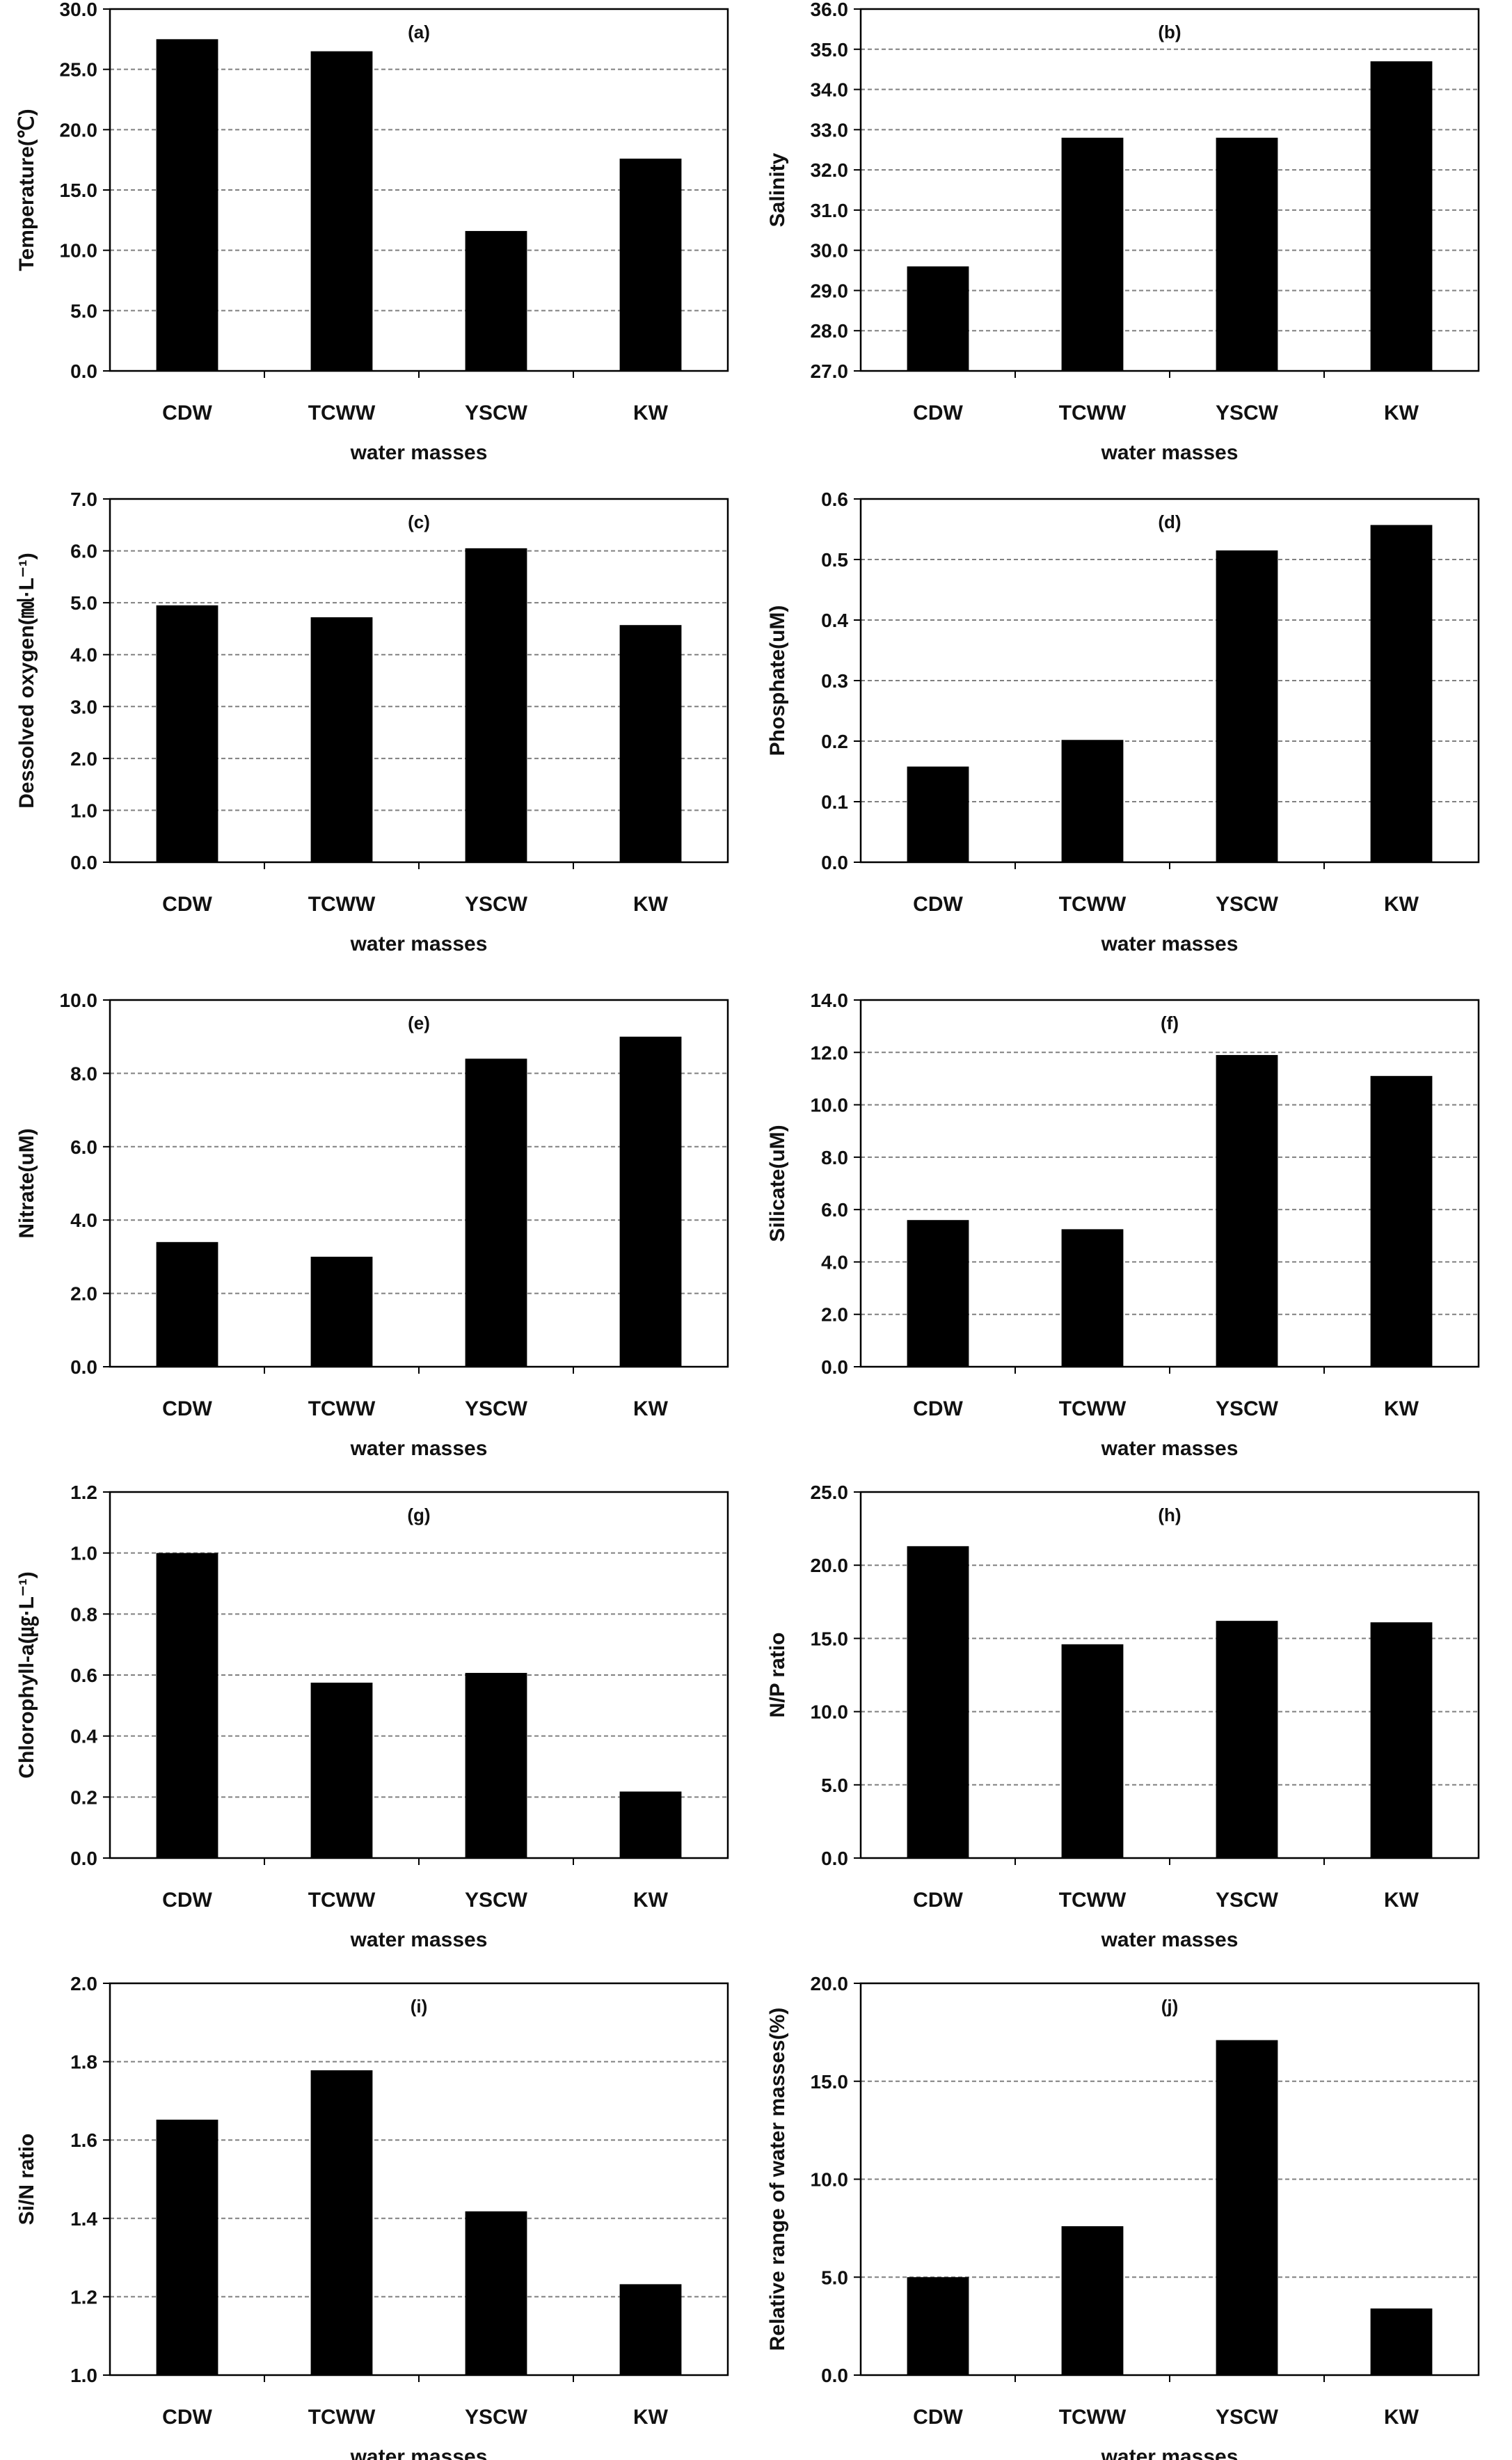 Image resolution: width=1512 pixels, height=2460 pixels. What do you see at coordinates (1170, 1023) in the screenshot?
I see `panel-tag: (f)` at bounding box center [1170, 1023].